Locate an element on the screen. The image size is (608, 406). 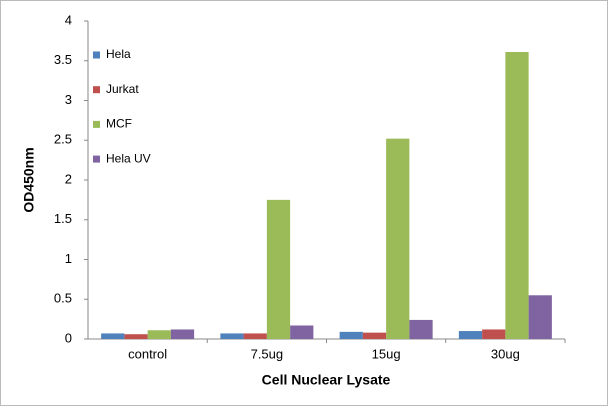
y-tick-label: 4 is located at coordinates (68, 19).